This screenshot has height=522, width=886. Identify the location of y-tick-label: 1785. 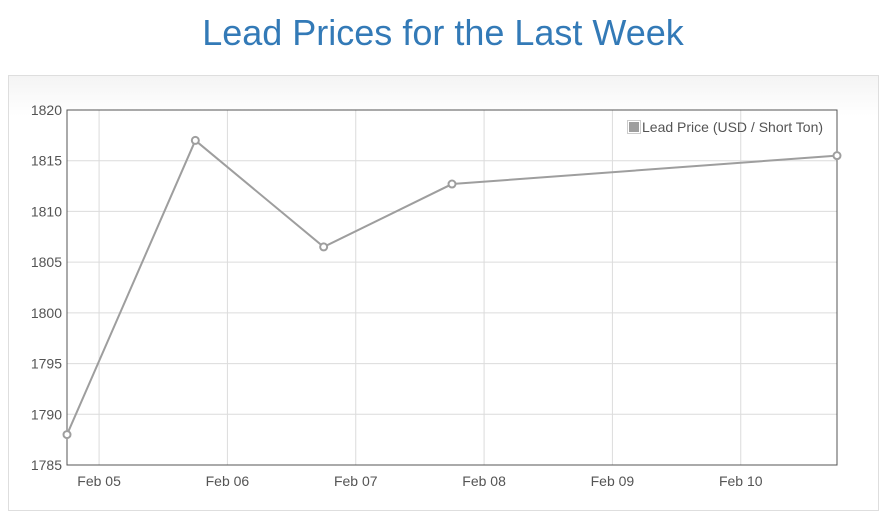
(46, 465).